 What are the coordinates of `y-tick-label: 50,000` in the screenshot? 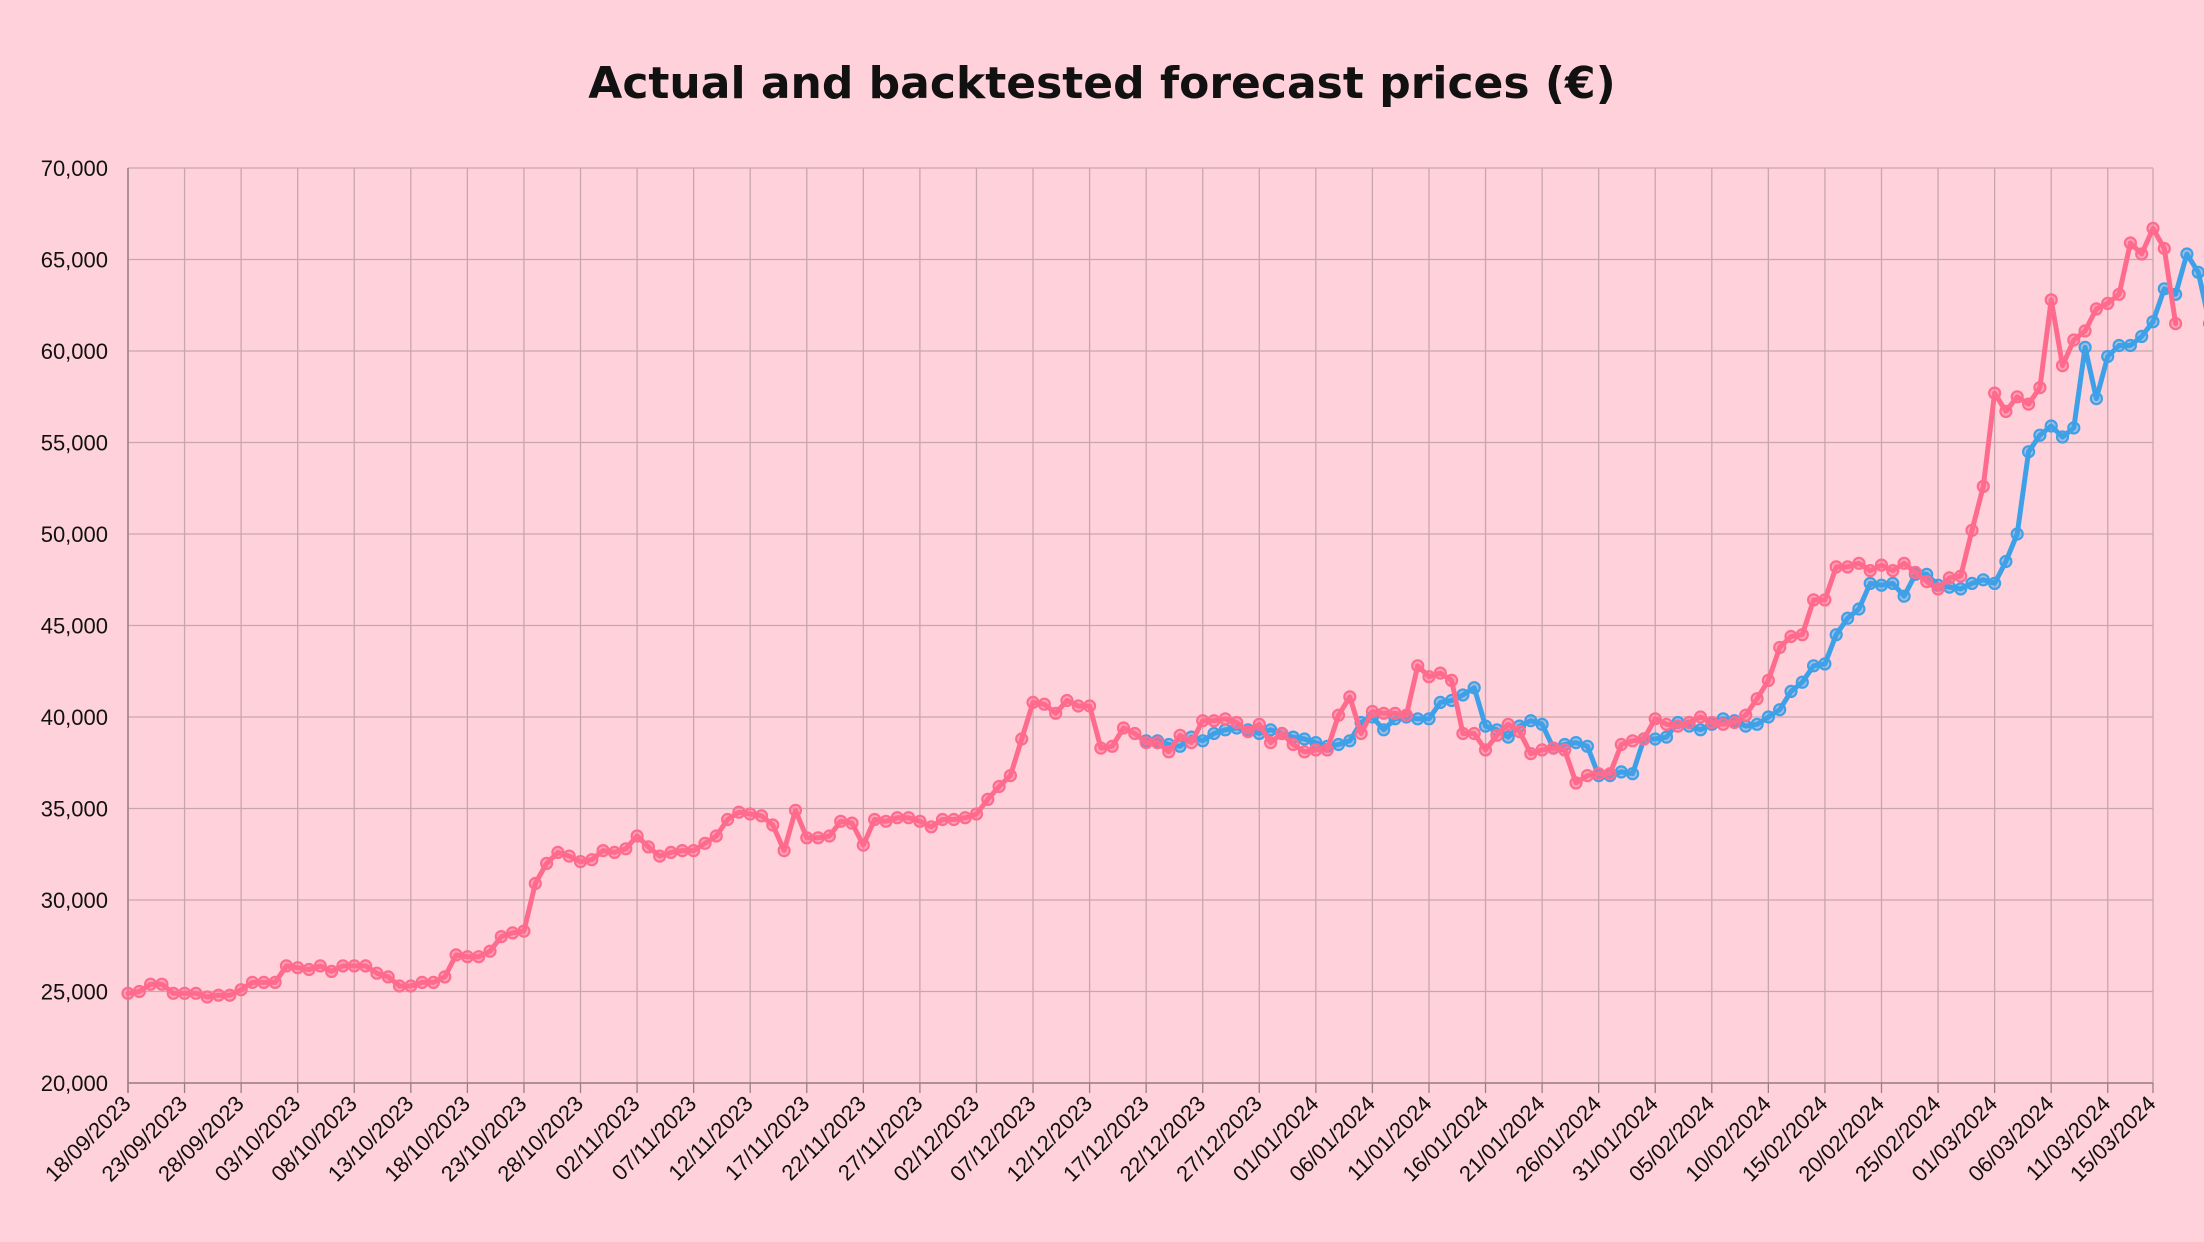 It's located at (74, 534).